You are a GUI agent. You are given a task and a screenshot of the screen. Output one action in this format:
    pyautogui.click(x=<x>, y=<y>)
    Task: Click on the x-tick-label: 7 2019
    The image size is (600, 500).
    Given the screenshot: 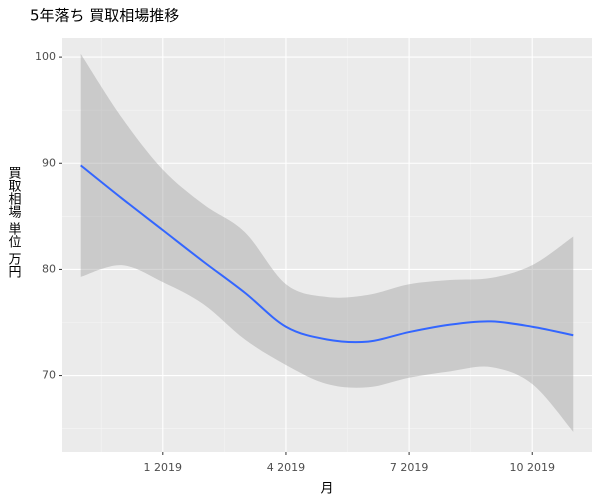 What is the action you would take?
    pyautogui.click(x=409, y=467)
    